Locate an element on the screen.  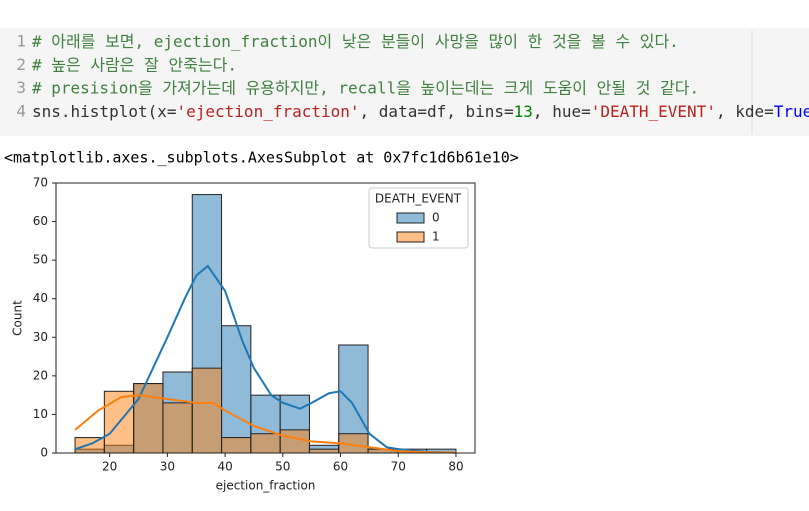
code-token: True is located at coordinates (791, 110).